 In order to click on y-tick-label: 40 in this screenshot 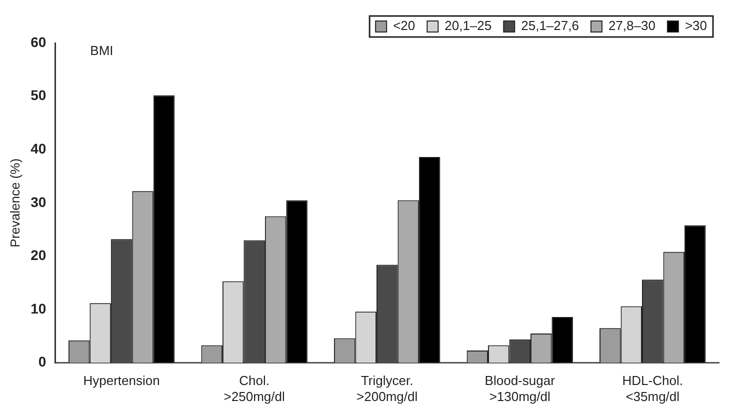, I will do `click(38, 148)`.